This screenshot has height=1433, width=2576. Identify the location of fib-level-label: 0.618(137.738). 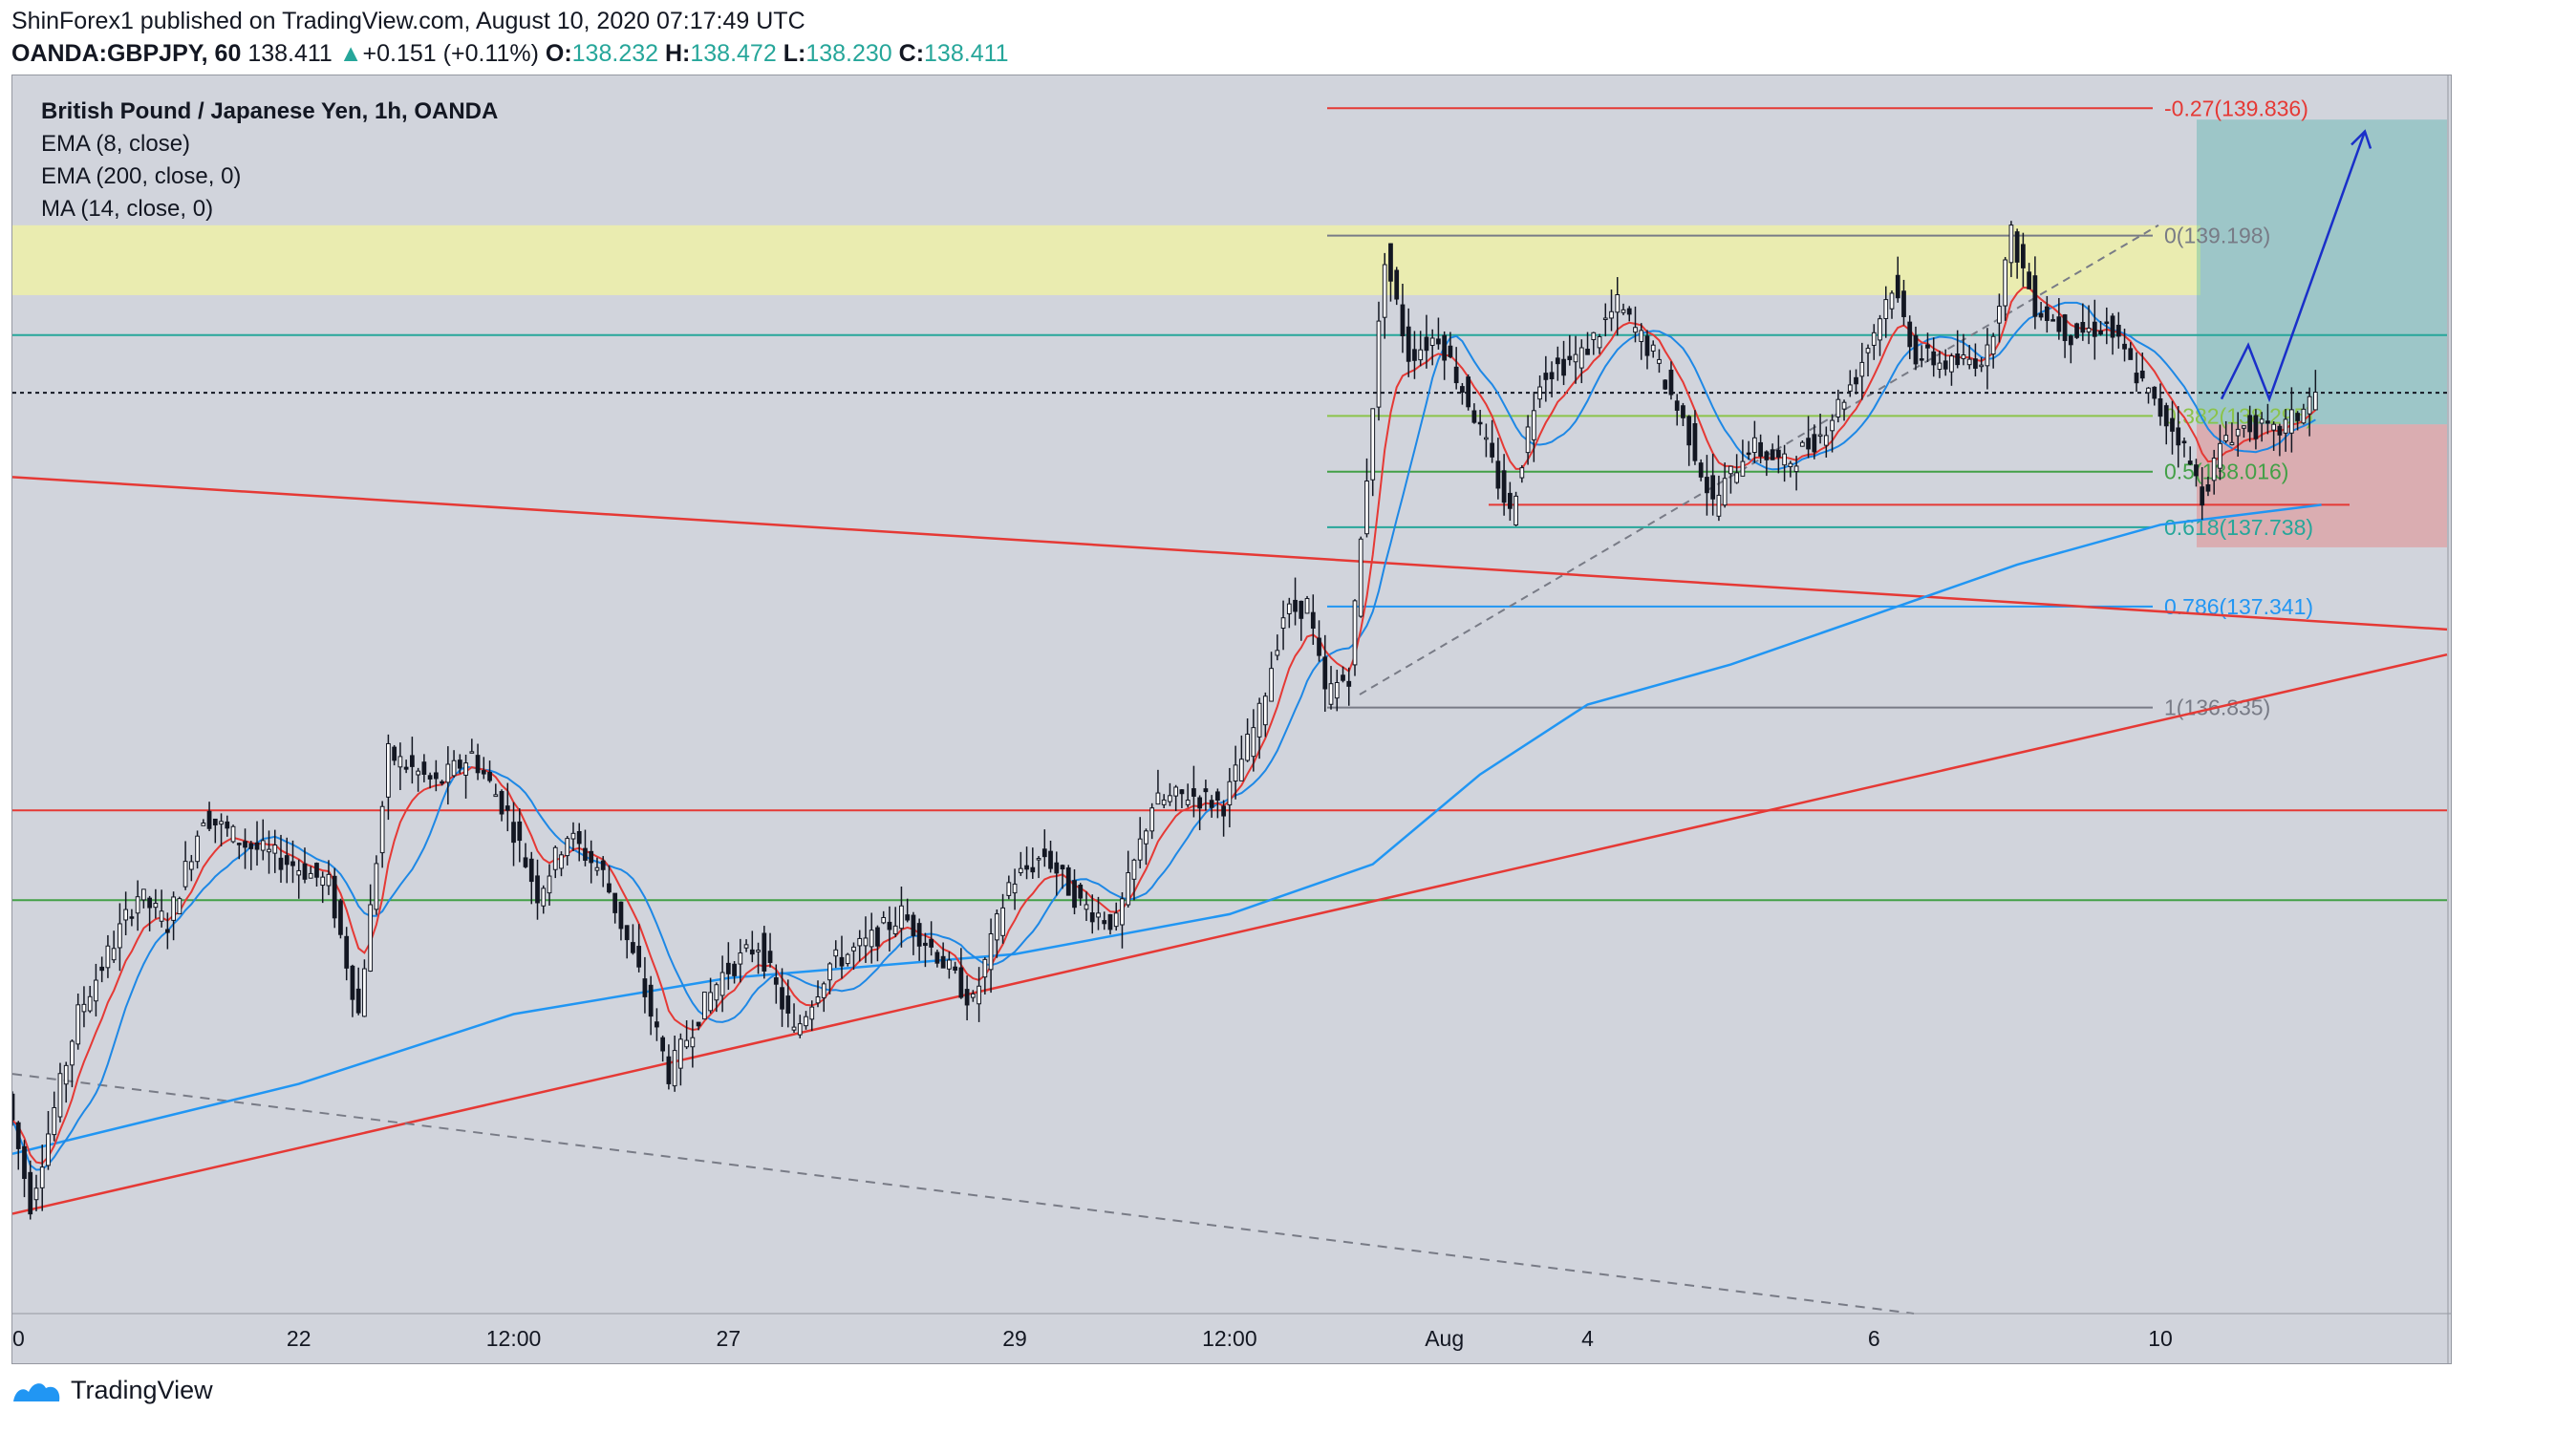
(2238, 527).